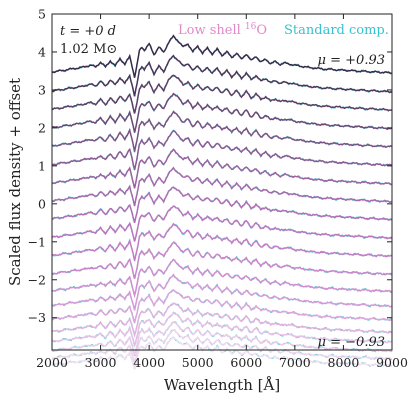  I want to click on spectrum-low-shell-mu-0.83, so click(222, 75).